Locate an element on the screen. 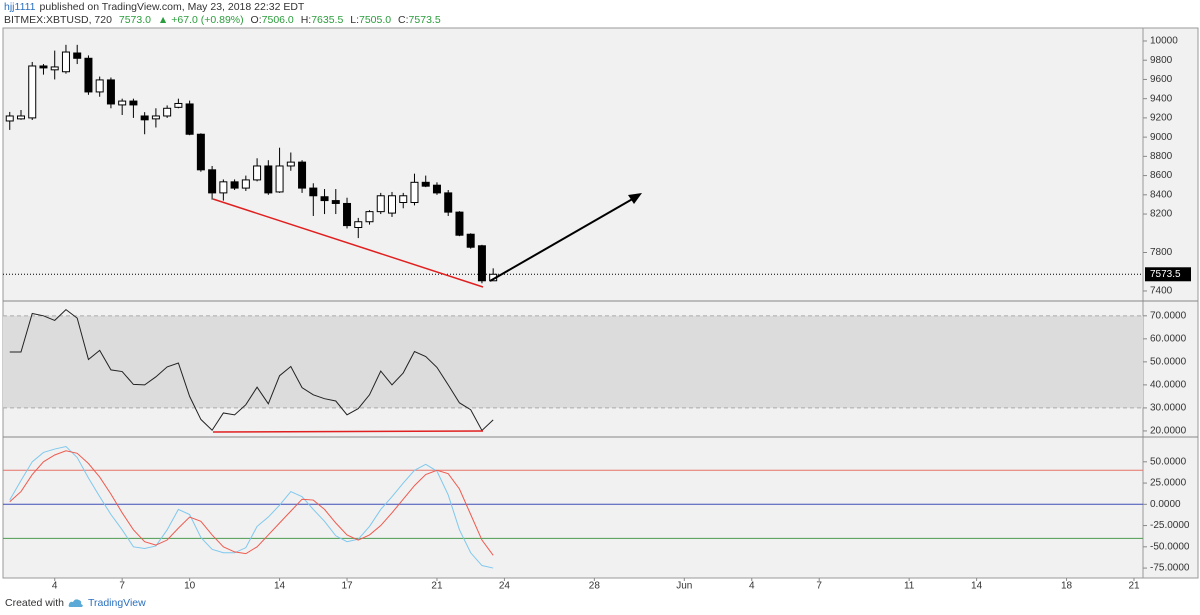  y-tick-label: 10000 is located at coordinates (1164, 41).